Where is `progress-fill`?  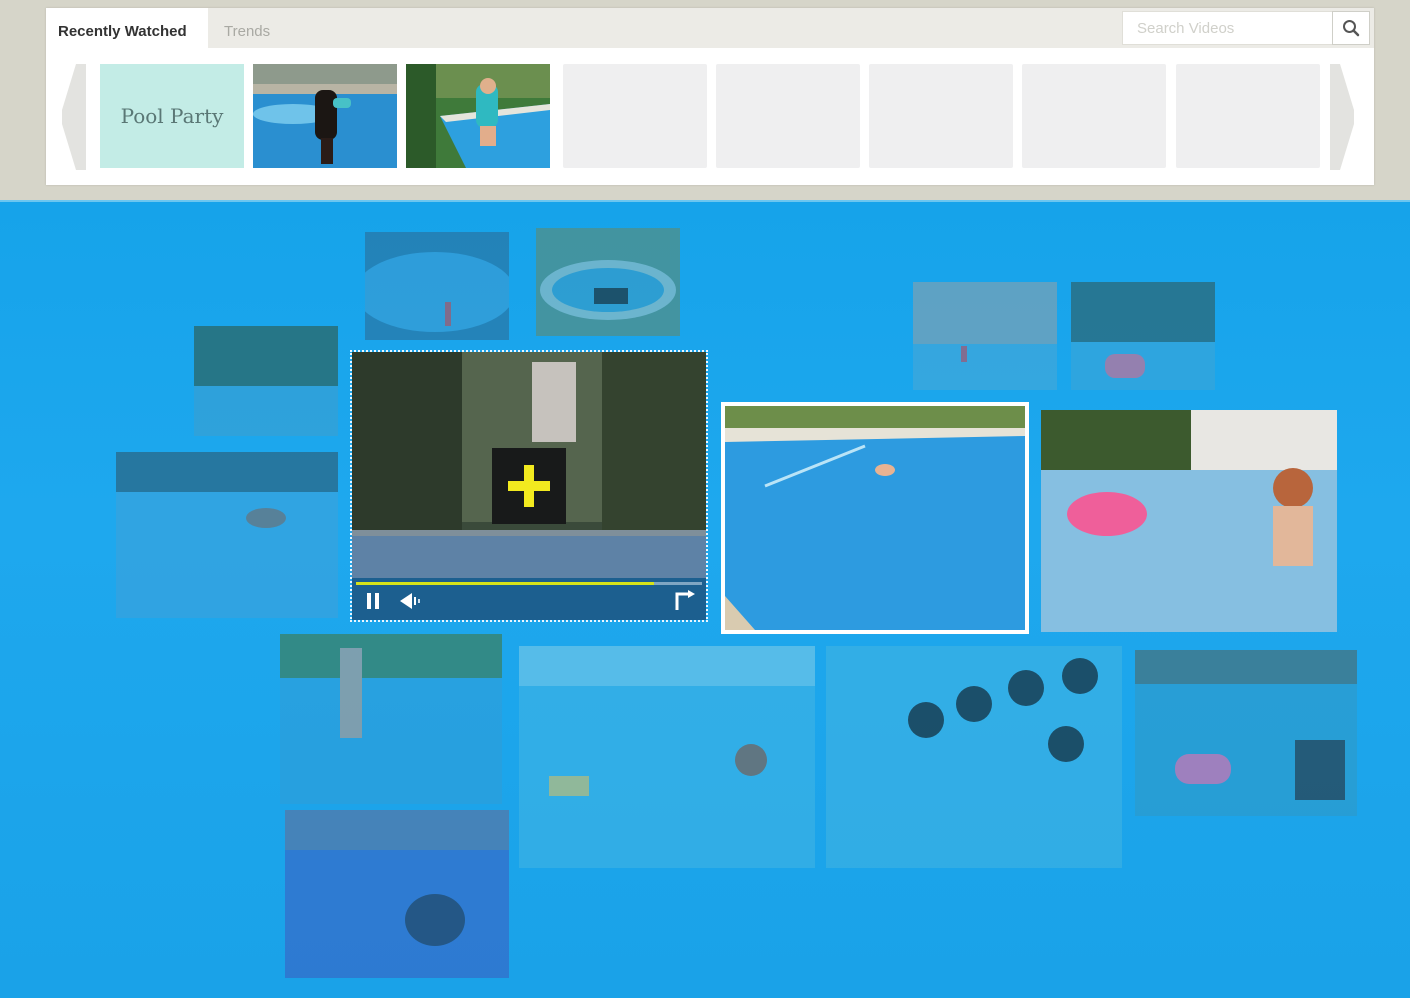
progress-fill is located at coordinates (505, 583).